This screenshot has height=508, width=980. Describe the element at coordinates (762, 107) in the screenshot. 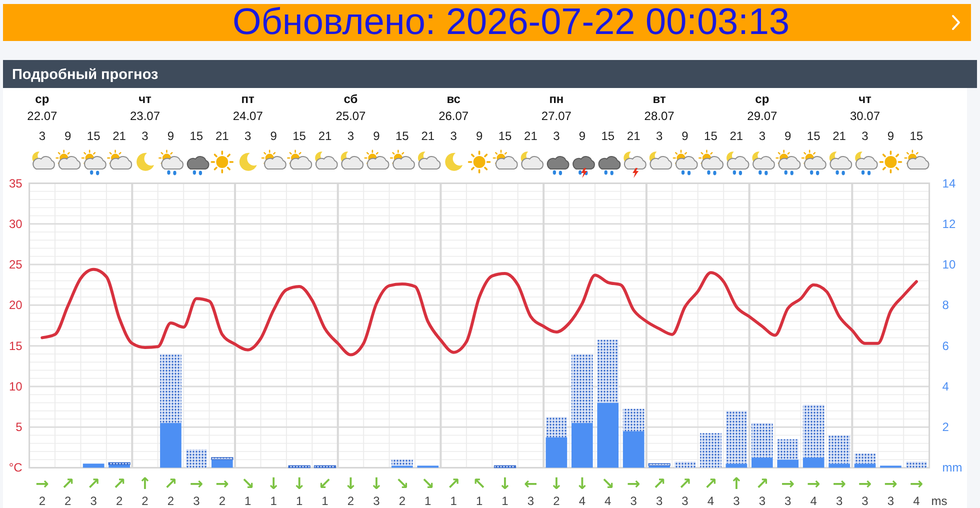

I see `x2-tick-label: ср 29.07` at that location.